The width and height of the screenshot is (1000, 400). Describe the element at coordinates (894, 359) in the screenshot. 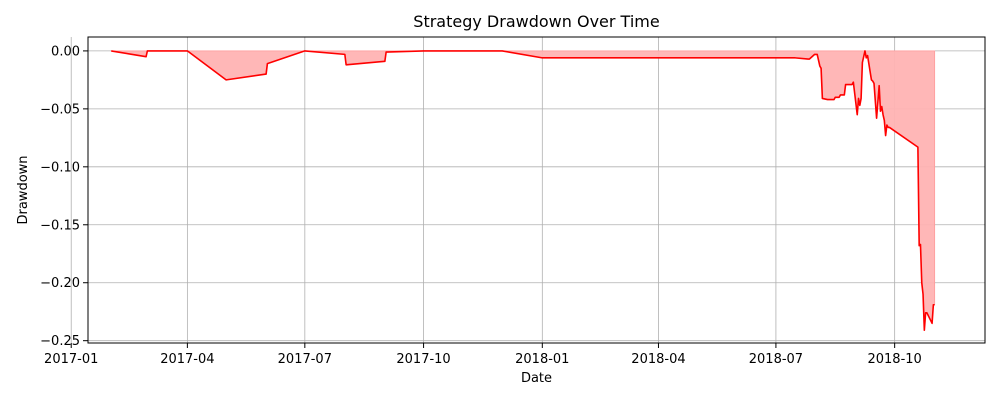

I see `x-tick-label: 2018-10` at that location.